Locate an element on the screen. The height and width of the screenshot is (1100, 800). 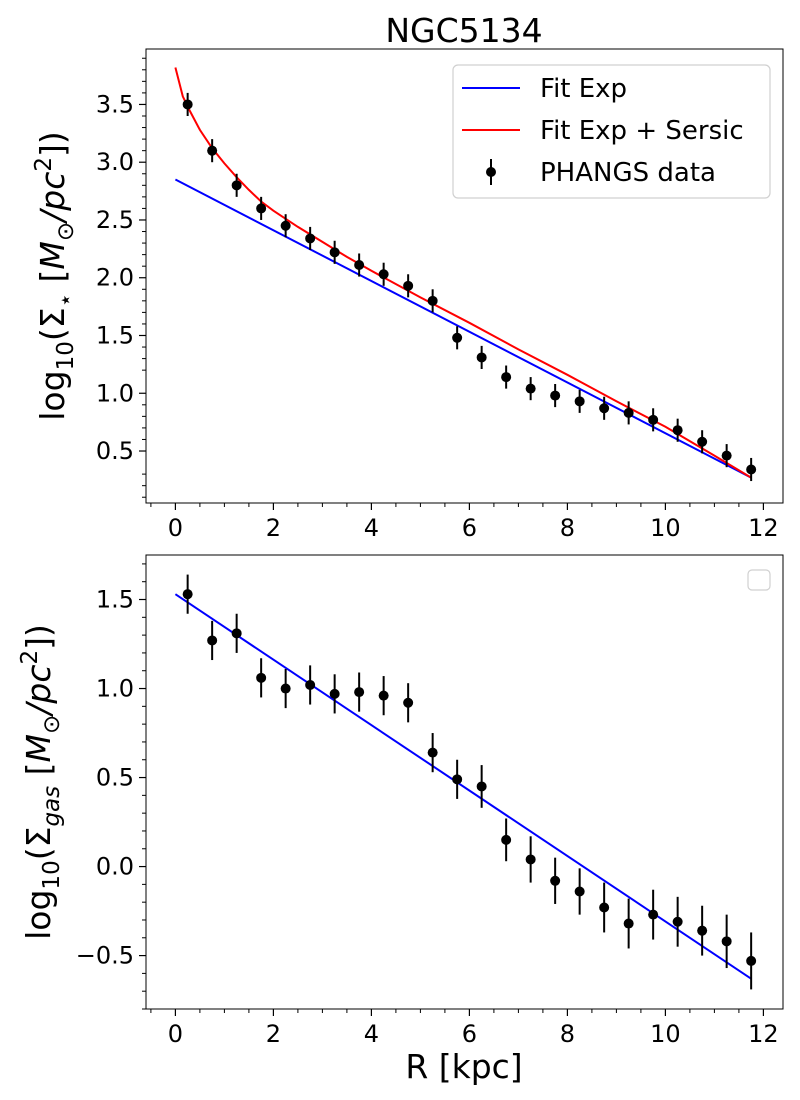
y-tick-label: 0.0 is located at coordinates (115, 867).